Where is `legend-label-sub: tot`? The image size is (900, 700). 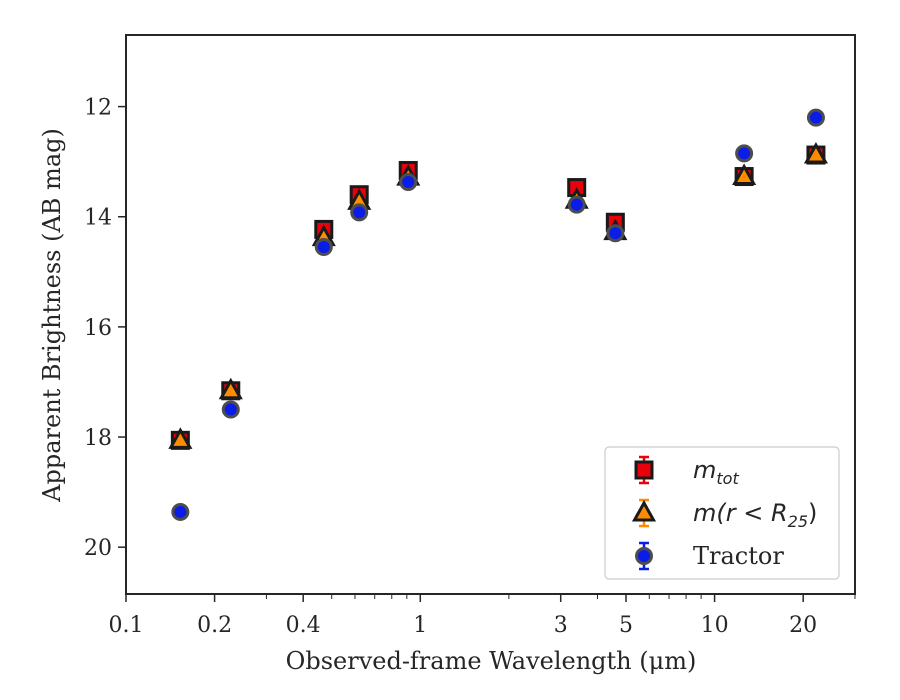
legend-label-sub: tot is located at coordinates (727, 478).